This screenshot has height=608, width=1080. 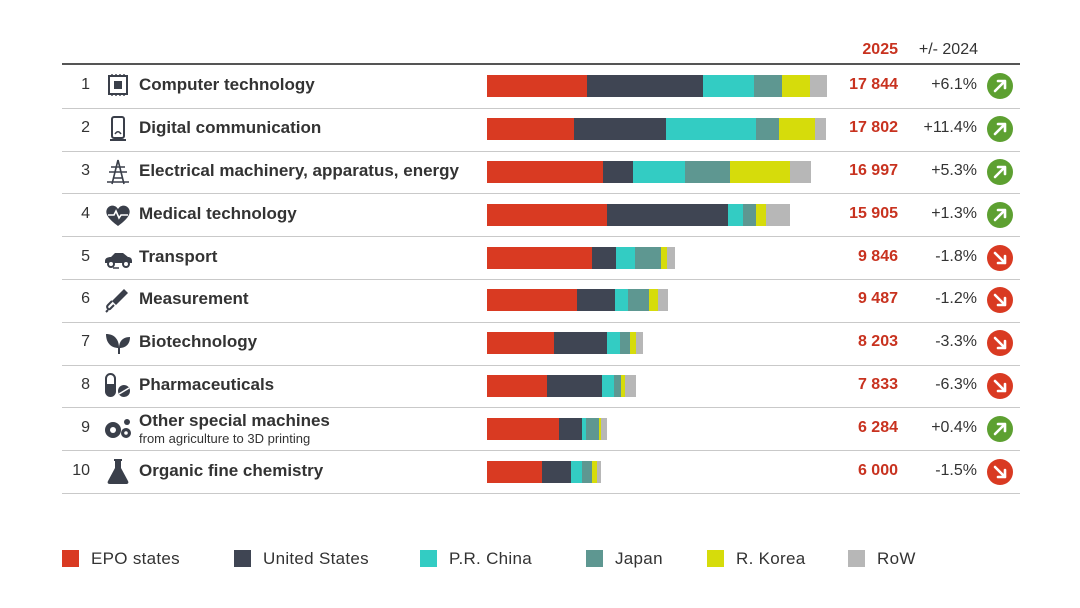 What do you see at coordinates (877, 384) in the screenshot?
I see `row-value: 7 833` at bounding box center [877, 384].